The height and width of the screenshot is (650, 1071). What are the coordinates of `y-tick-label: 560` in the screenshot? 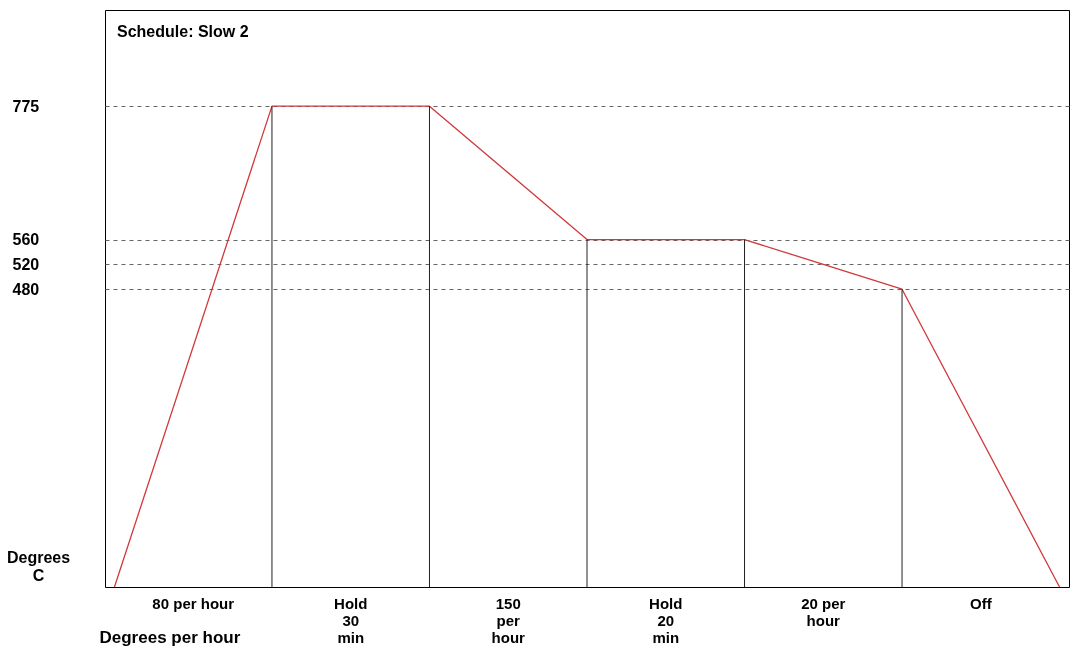 It's located at (26, 240).